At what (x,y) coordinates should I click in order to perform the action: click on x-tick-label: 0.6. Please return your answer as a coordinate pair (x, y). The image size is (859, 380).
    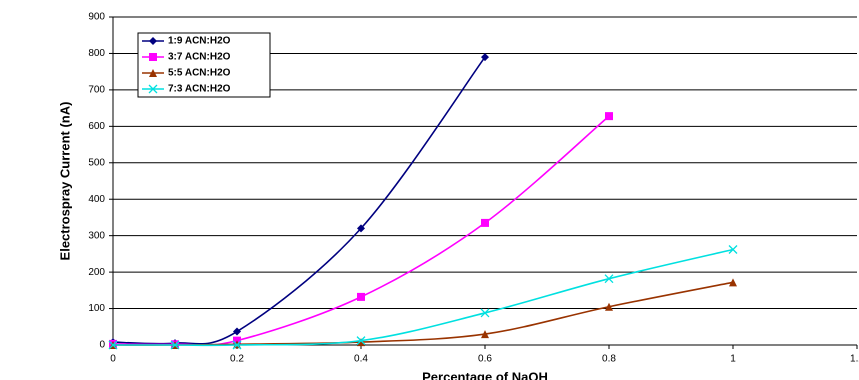
    Looking at the image, I should click on (485, 359).